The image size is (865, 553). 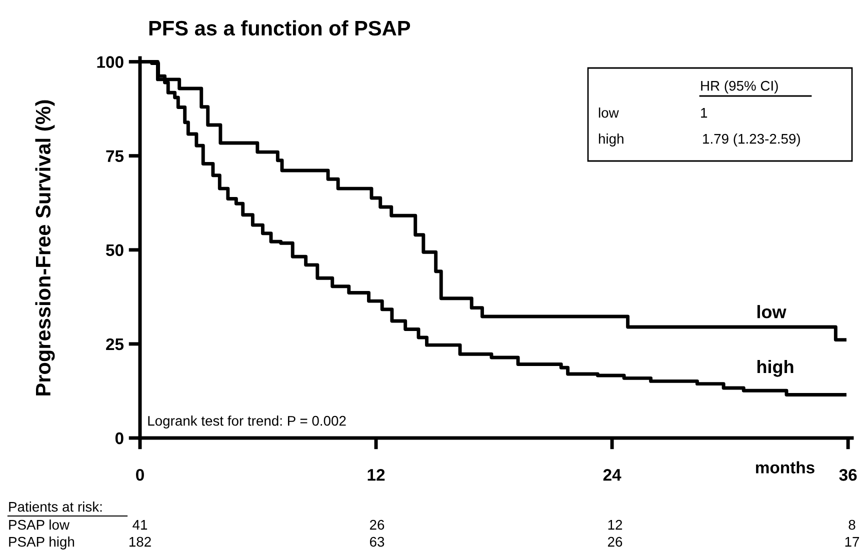 I want to click on x-tick-label: 12, so click(x=376, y=474).